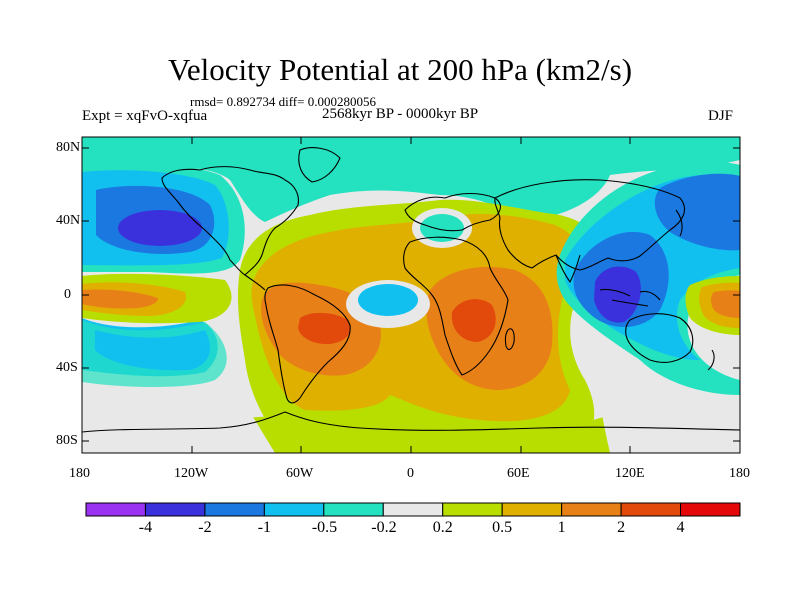 This screenshot has height=600, width=800. I want to click on coast-asia, so click(589, 225).